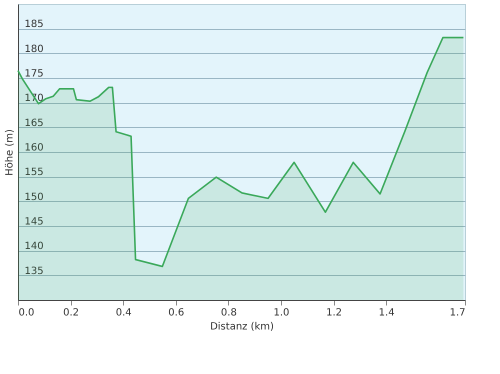 Image resolution: width=500 pixels, height=374 pixels. Describe the element at coordinates (386, 313) in the screenshot. I see `x-tick-label: 1.4` at that location.